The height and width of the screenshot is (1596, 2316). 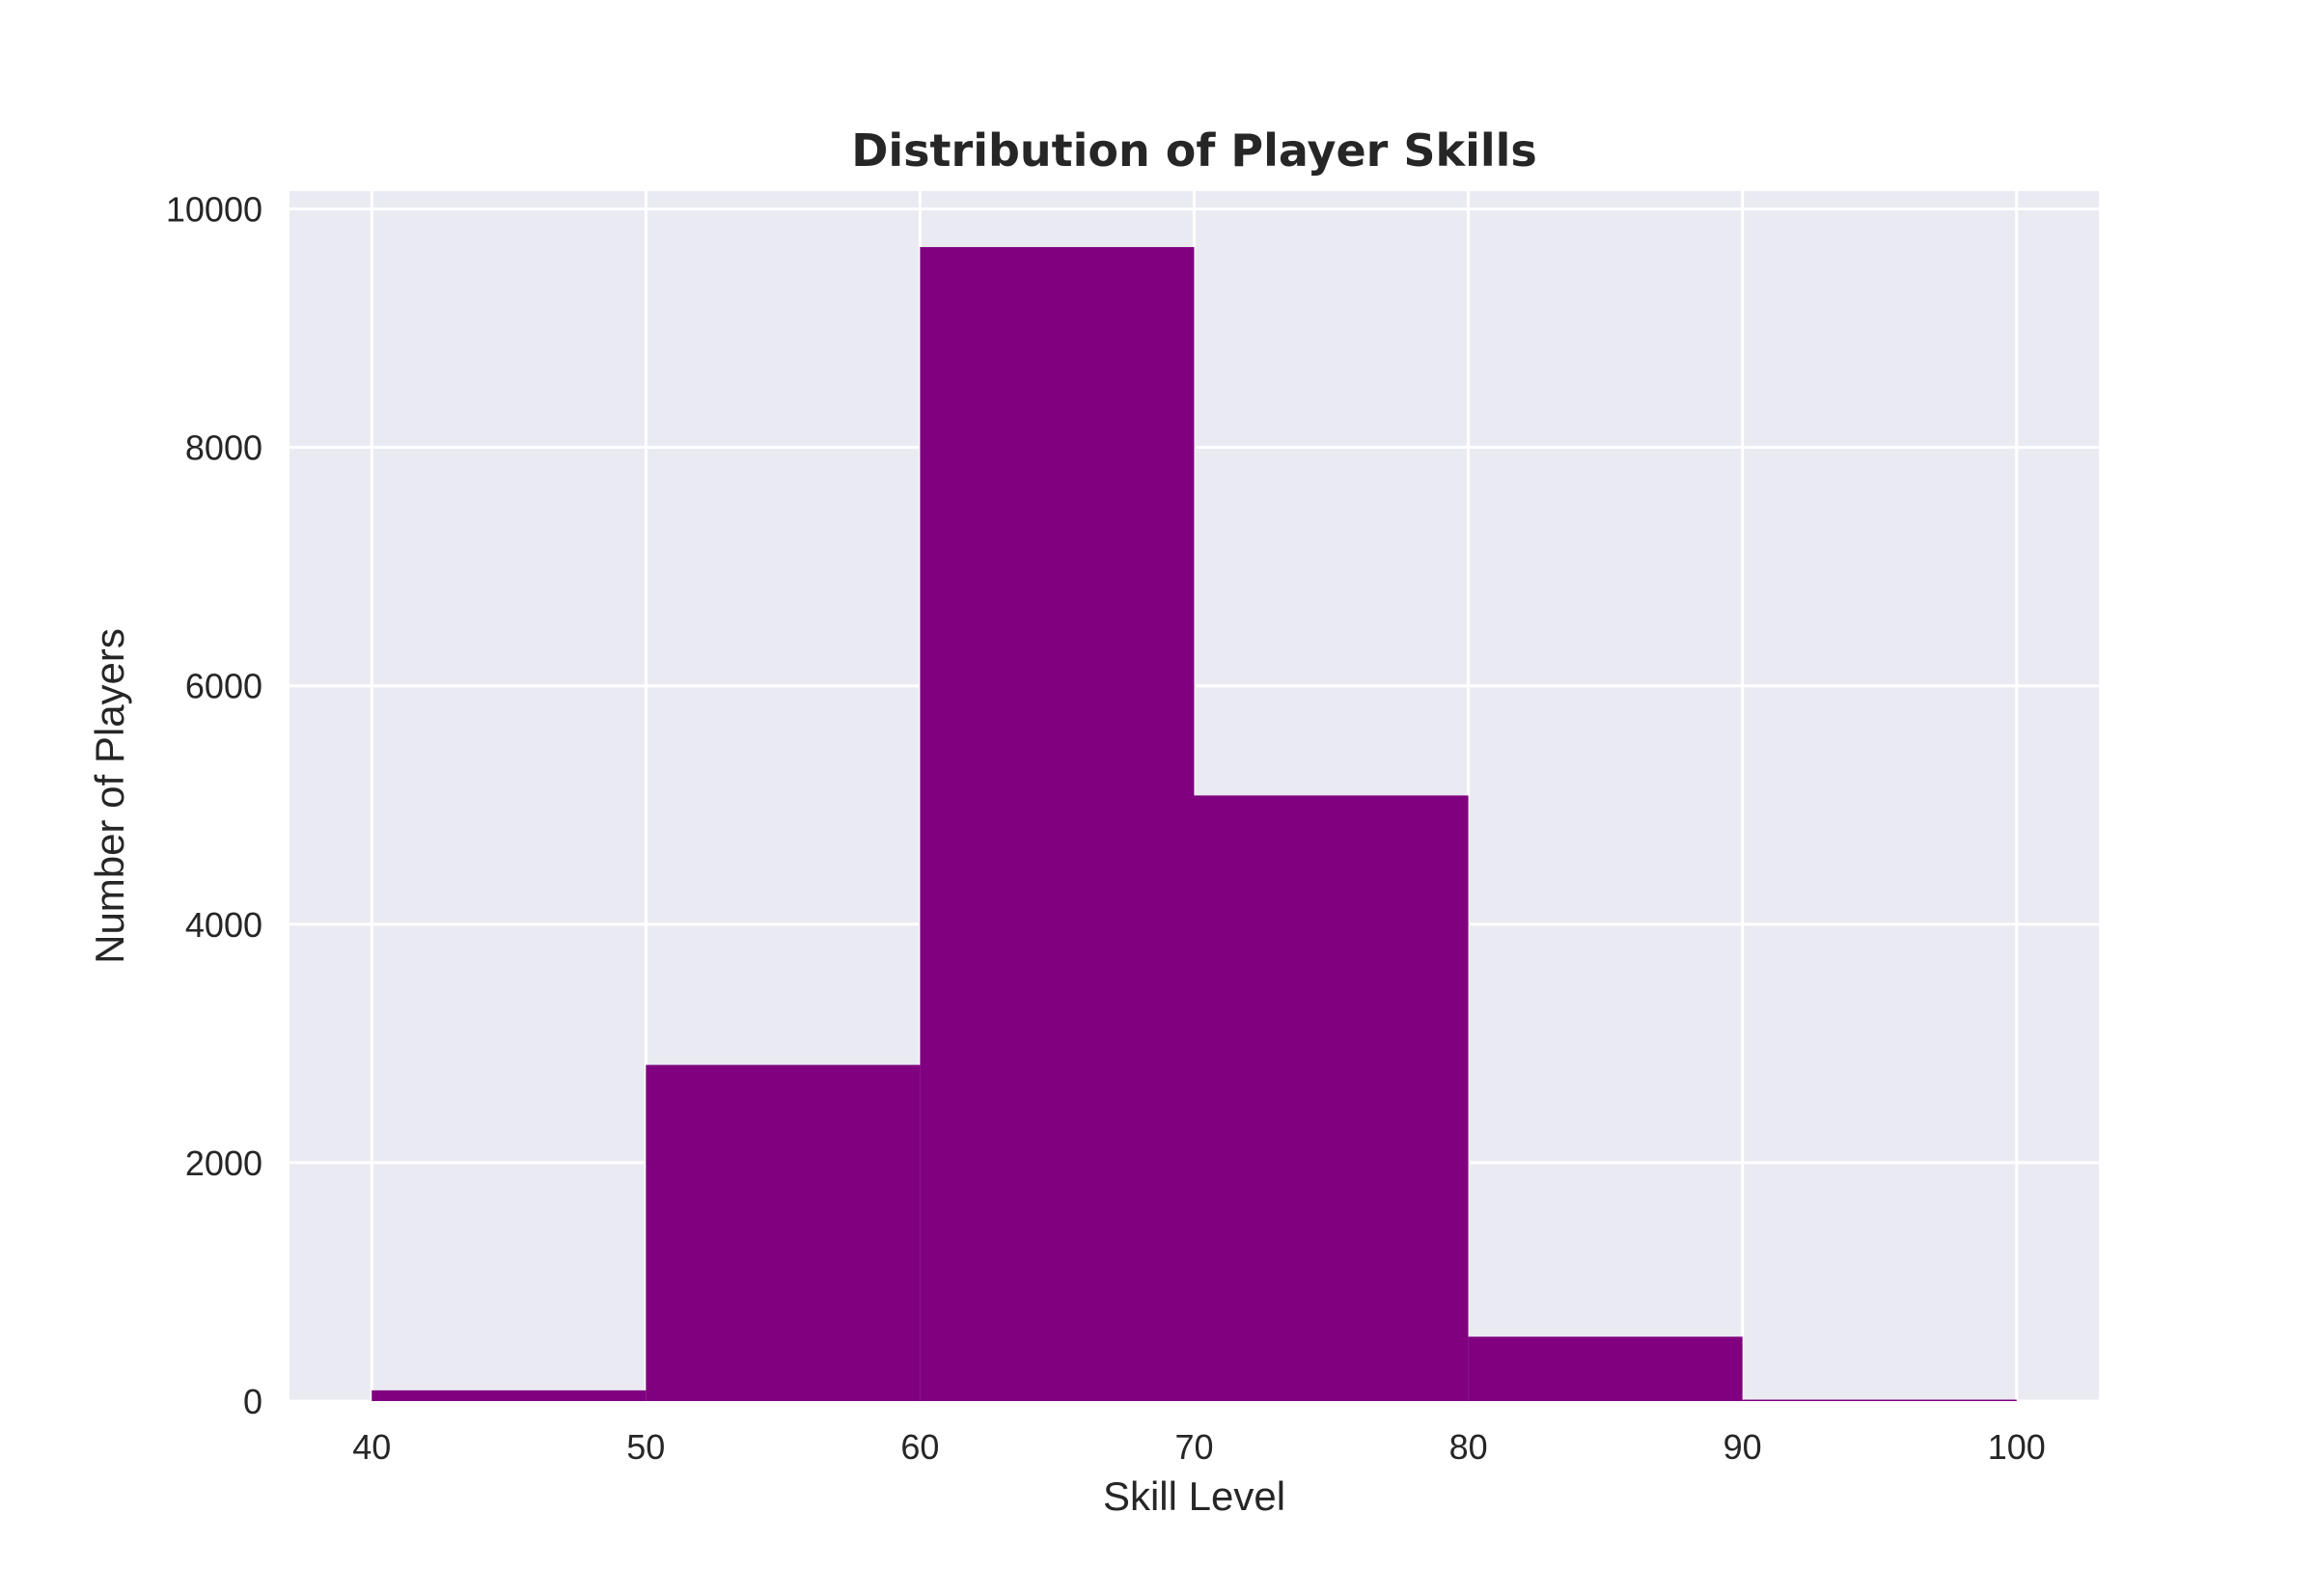 What do you see at coordinates (1194, 151) in the screenshot?
I see `chart-title: Distribution of Player Skills` at bounding box center [1194, 151].